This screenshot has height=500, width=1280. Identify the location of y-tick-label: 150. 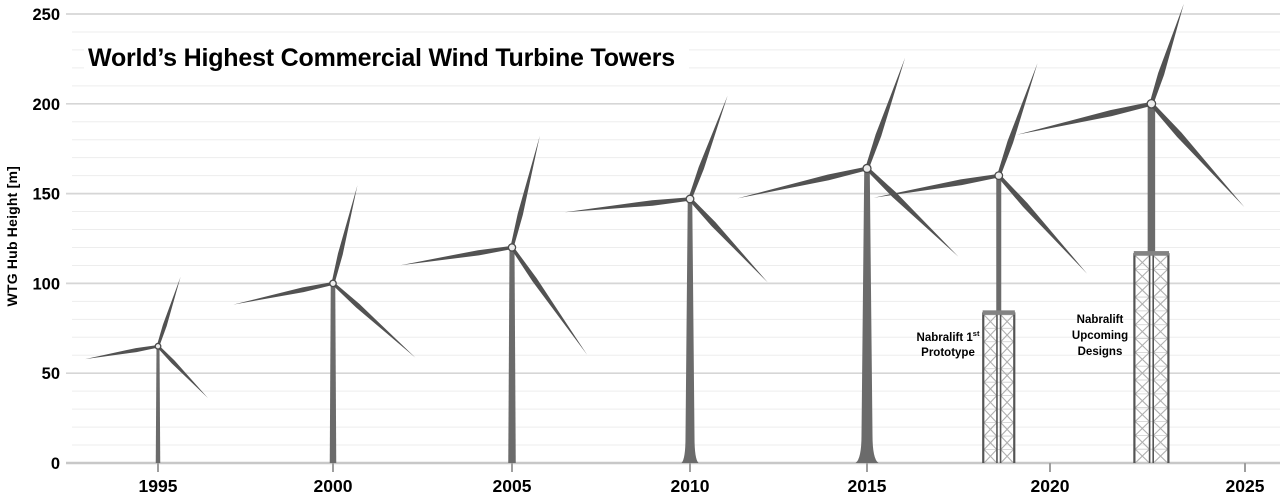
(46, 195).